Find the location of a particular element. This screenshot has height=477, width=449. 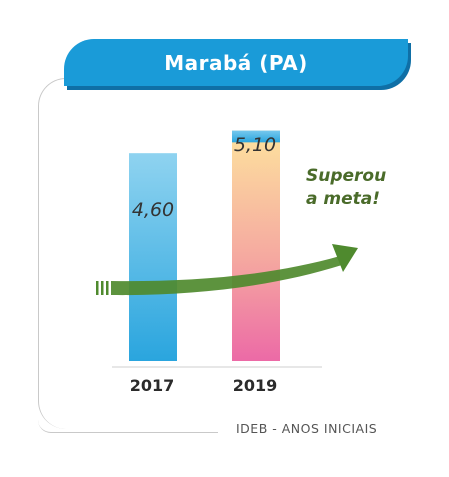

arrow-body is located at coordinates (226, 276).